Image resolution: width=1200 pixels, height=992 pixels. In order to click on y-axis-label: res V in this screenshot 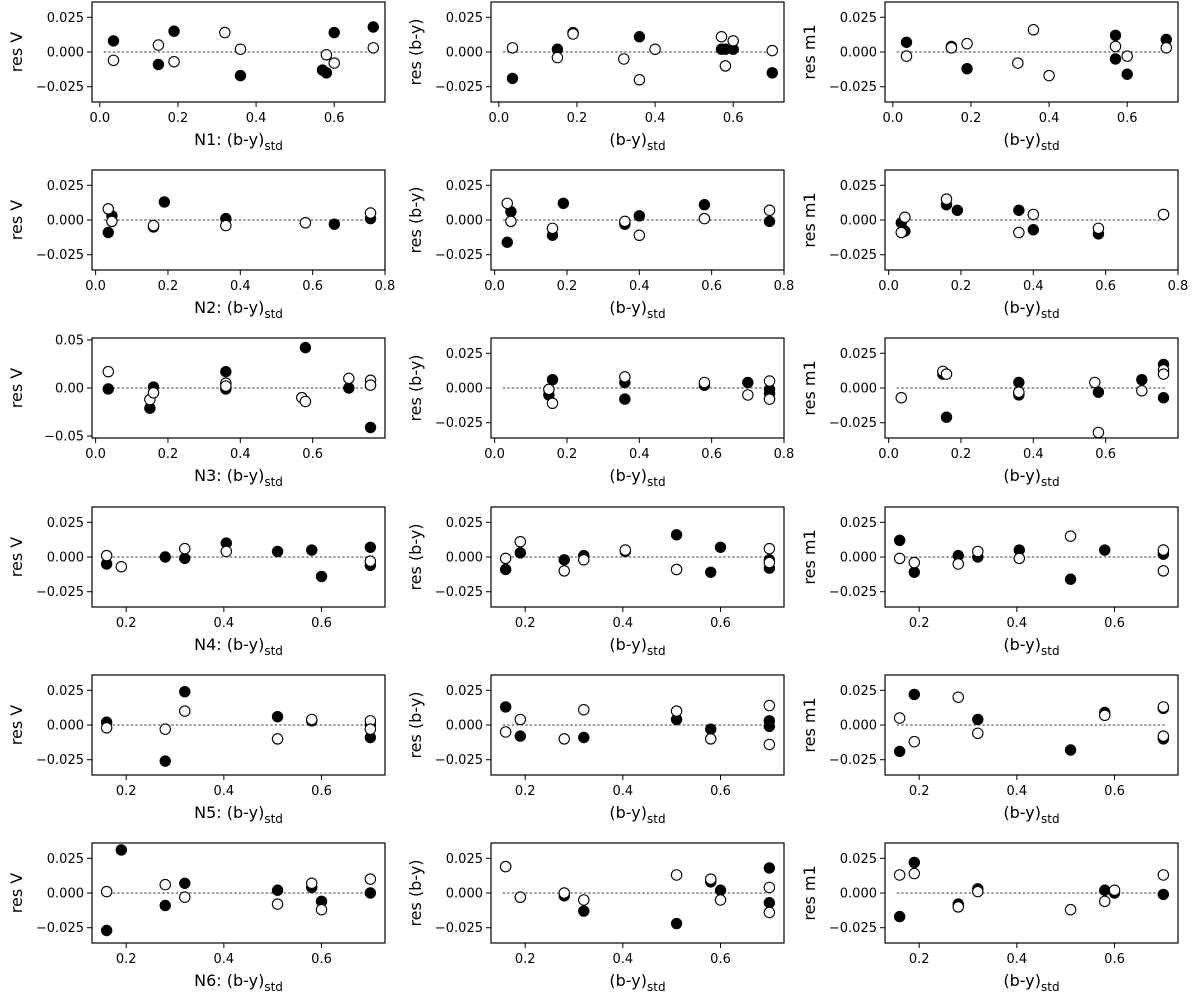, I will do `click(16, 725)`.